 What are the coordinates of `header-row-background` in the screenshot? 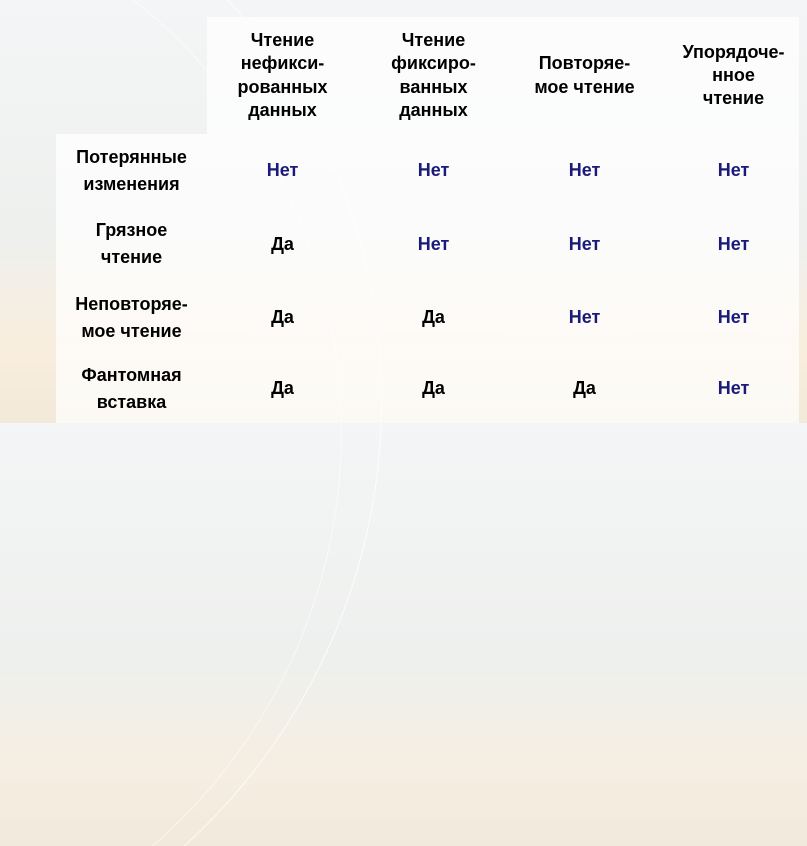 It's located at (503, 75).